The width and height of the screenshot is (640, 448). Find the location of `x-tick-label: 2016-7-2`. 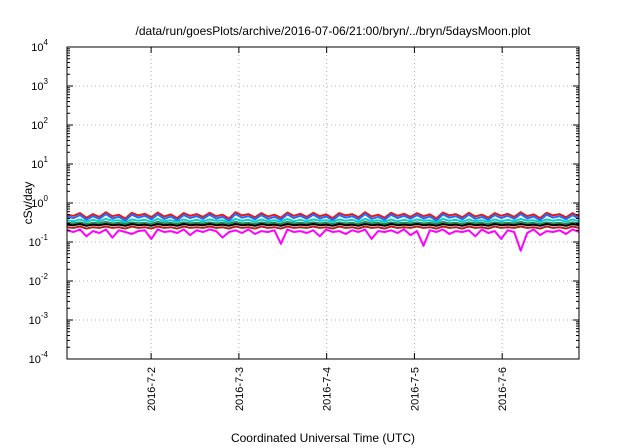

x-tick-label: 2016-7-2 is located at coordinates (152, 389).